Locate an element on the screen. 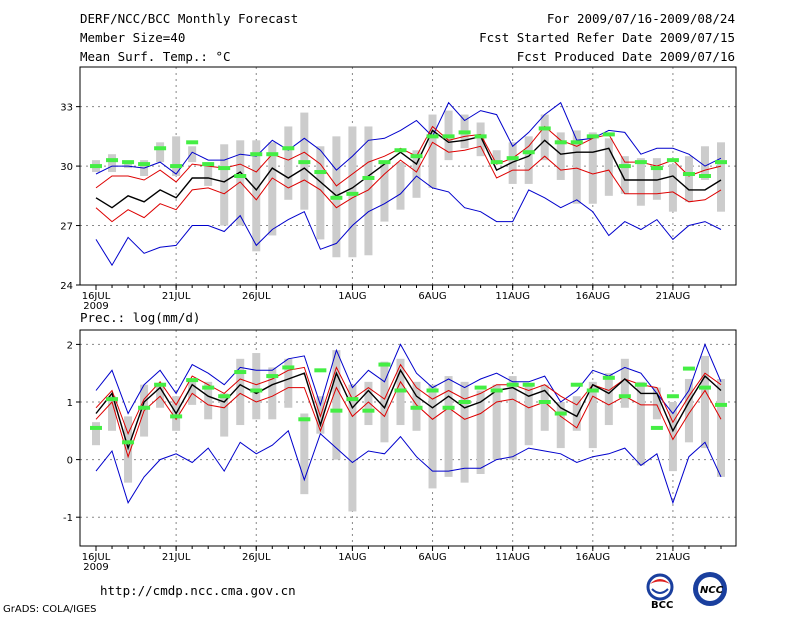 This screenshot has height=618, width=800. series-line-mean is located at coordinates (408, 169).